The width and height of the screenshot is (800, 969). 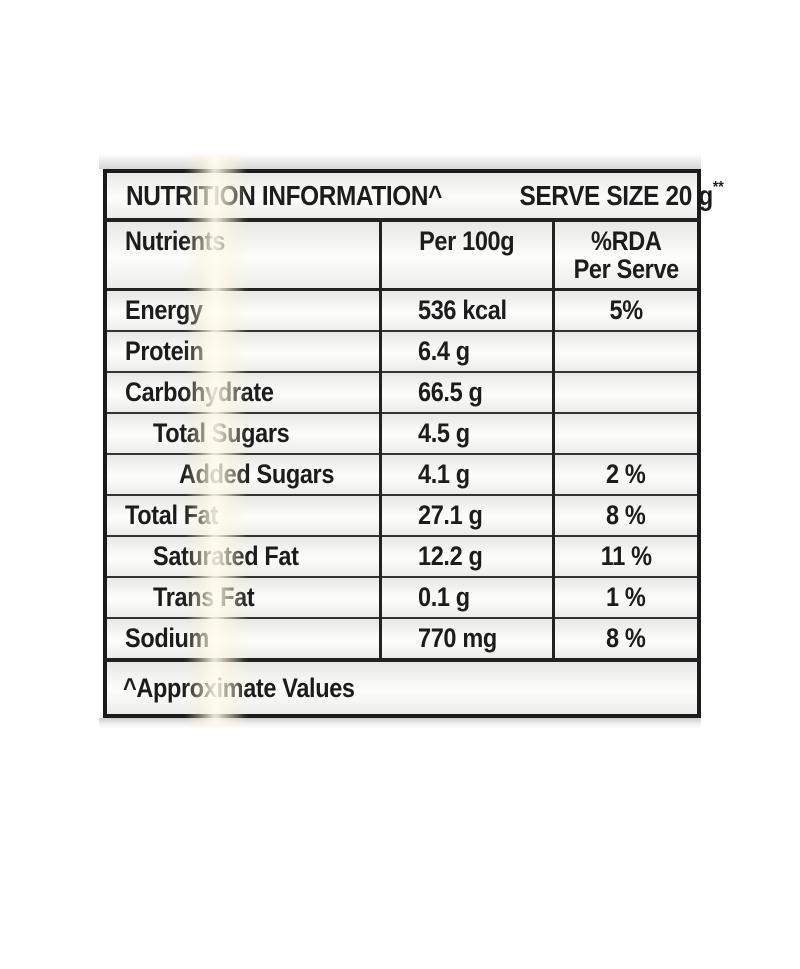 I want to click on title-cell: NUTRITION INFORMATION^ SERVE SIZE 20 g**, so click(x=414, y=196).